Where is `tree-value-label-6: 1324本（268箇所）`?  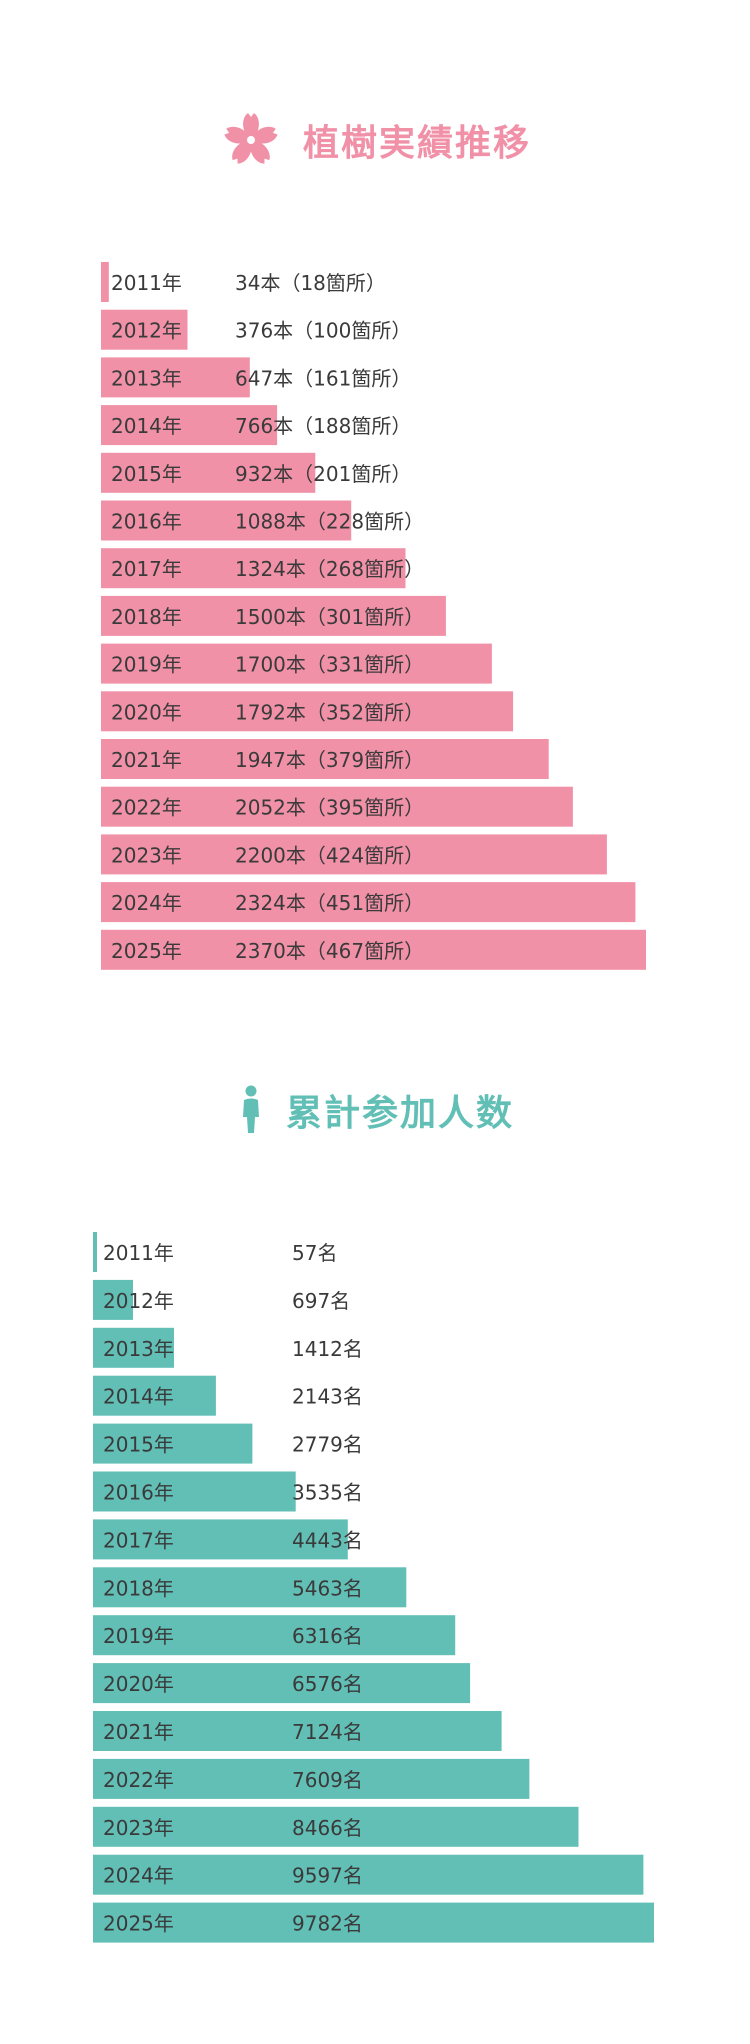 tree-value-label-6: 1324本（268箇所） is located at coordinates (329, 569).